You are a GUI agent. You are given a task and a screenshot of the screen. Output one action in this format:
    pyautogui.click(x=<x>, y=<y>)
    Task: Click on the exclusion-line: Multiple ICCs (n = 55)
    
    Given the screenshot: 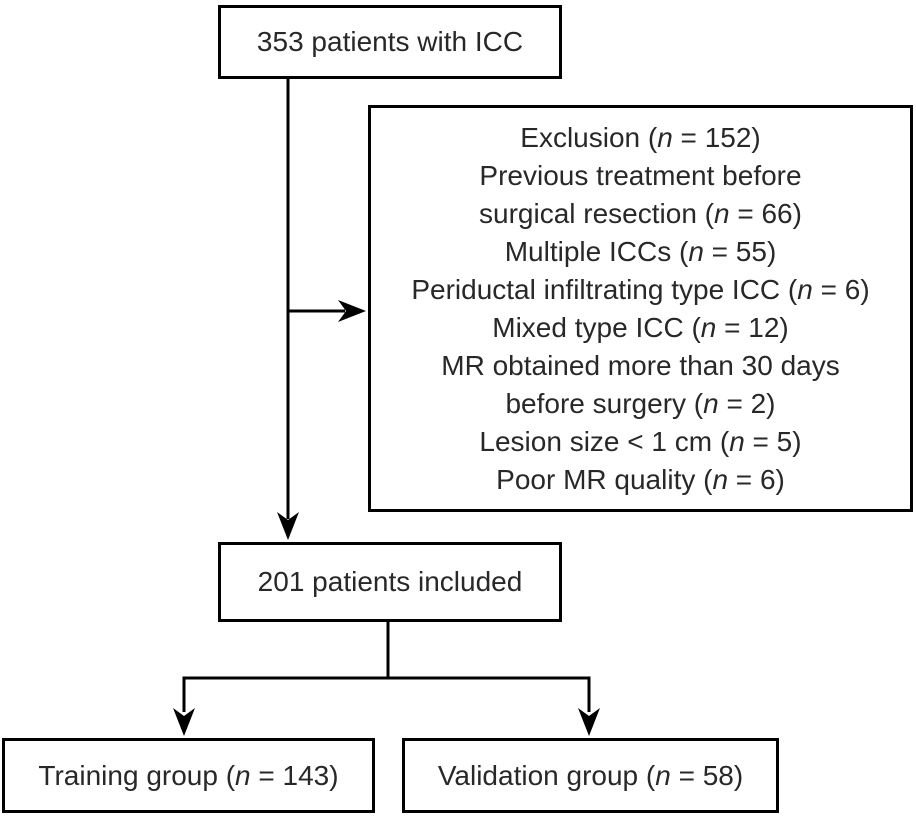 What is the action you would take?
    pyautogui.click(x=640, y=251)
    